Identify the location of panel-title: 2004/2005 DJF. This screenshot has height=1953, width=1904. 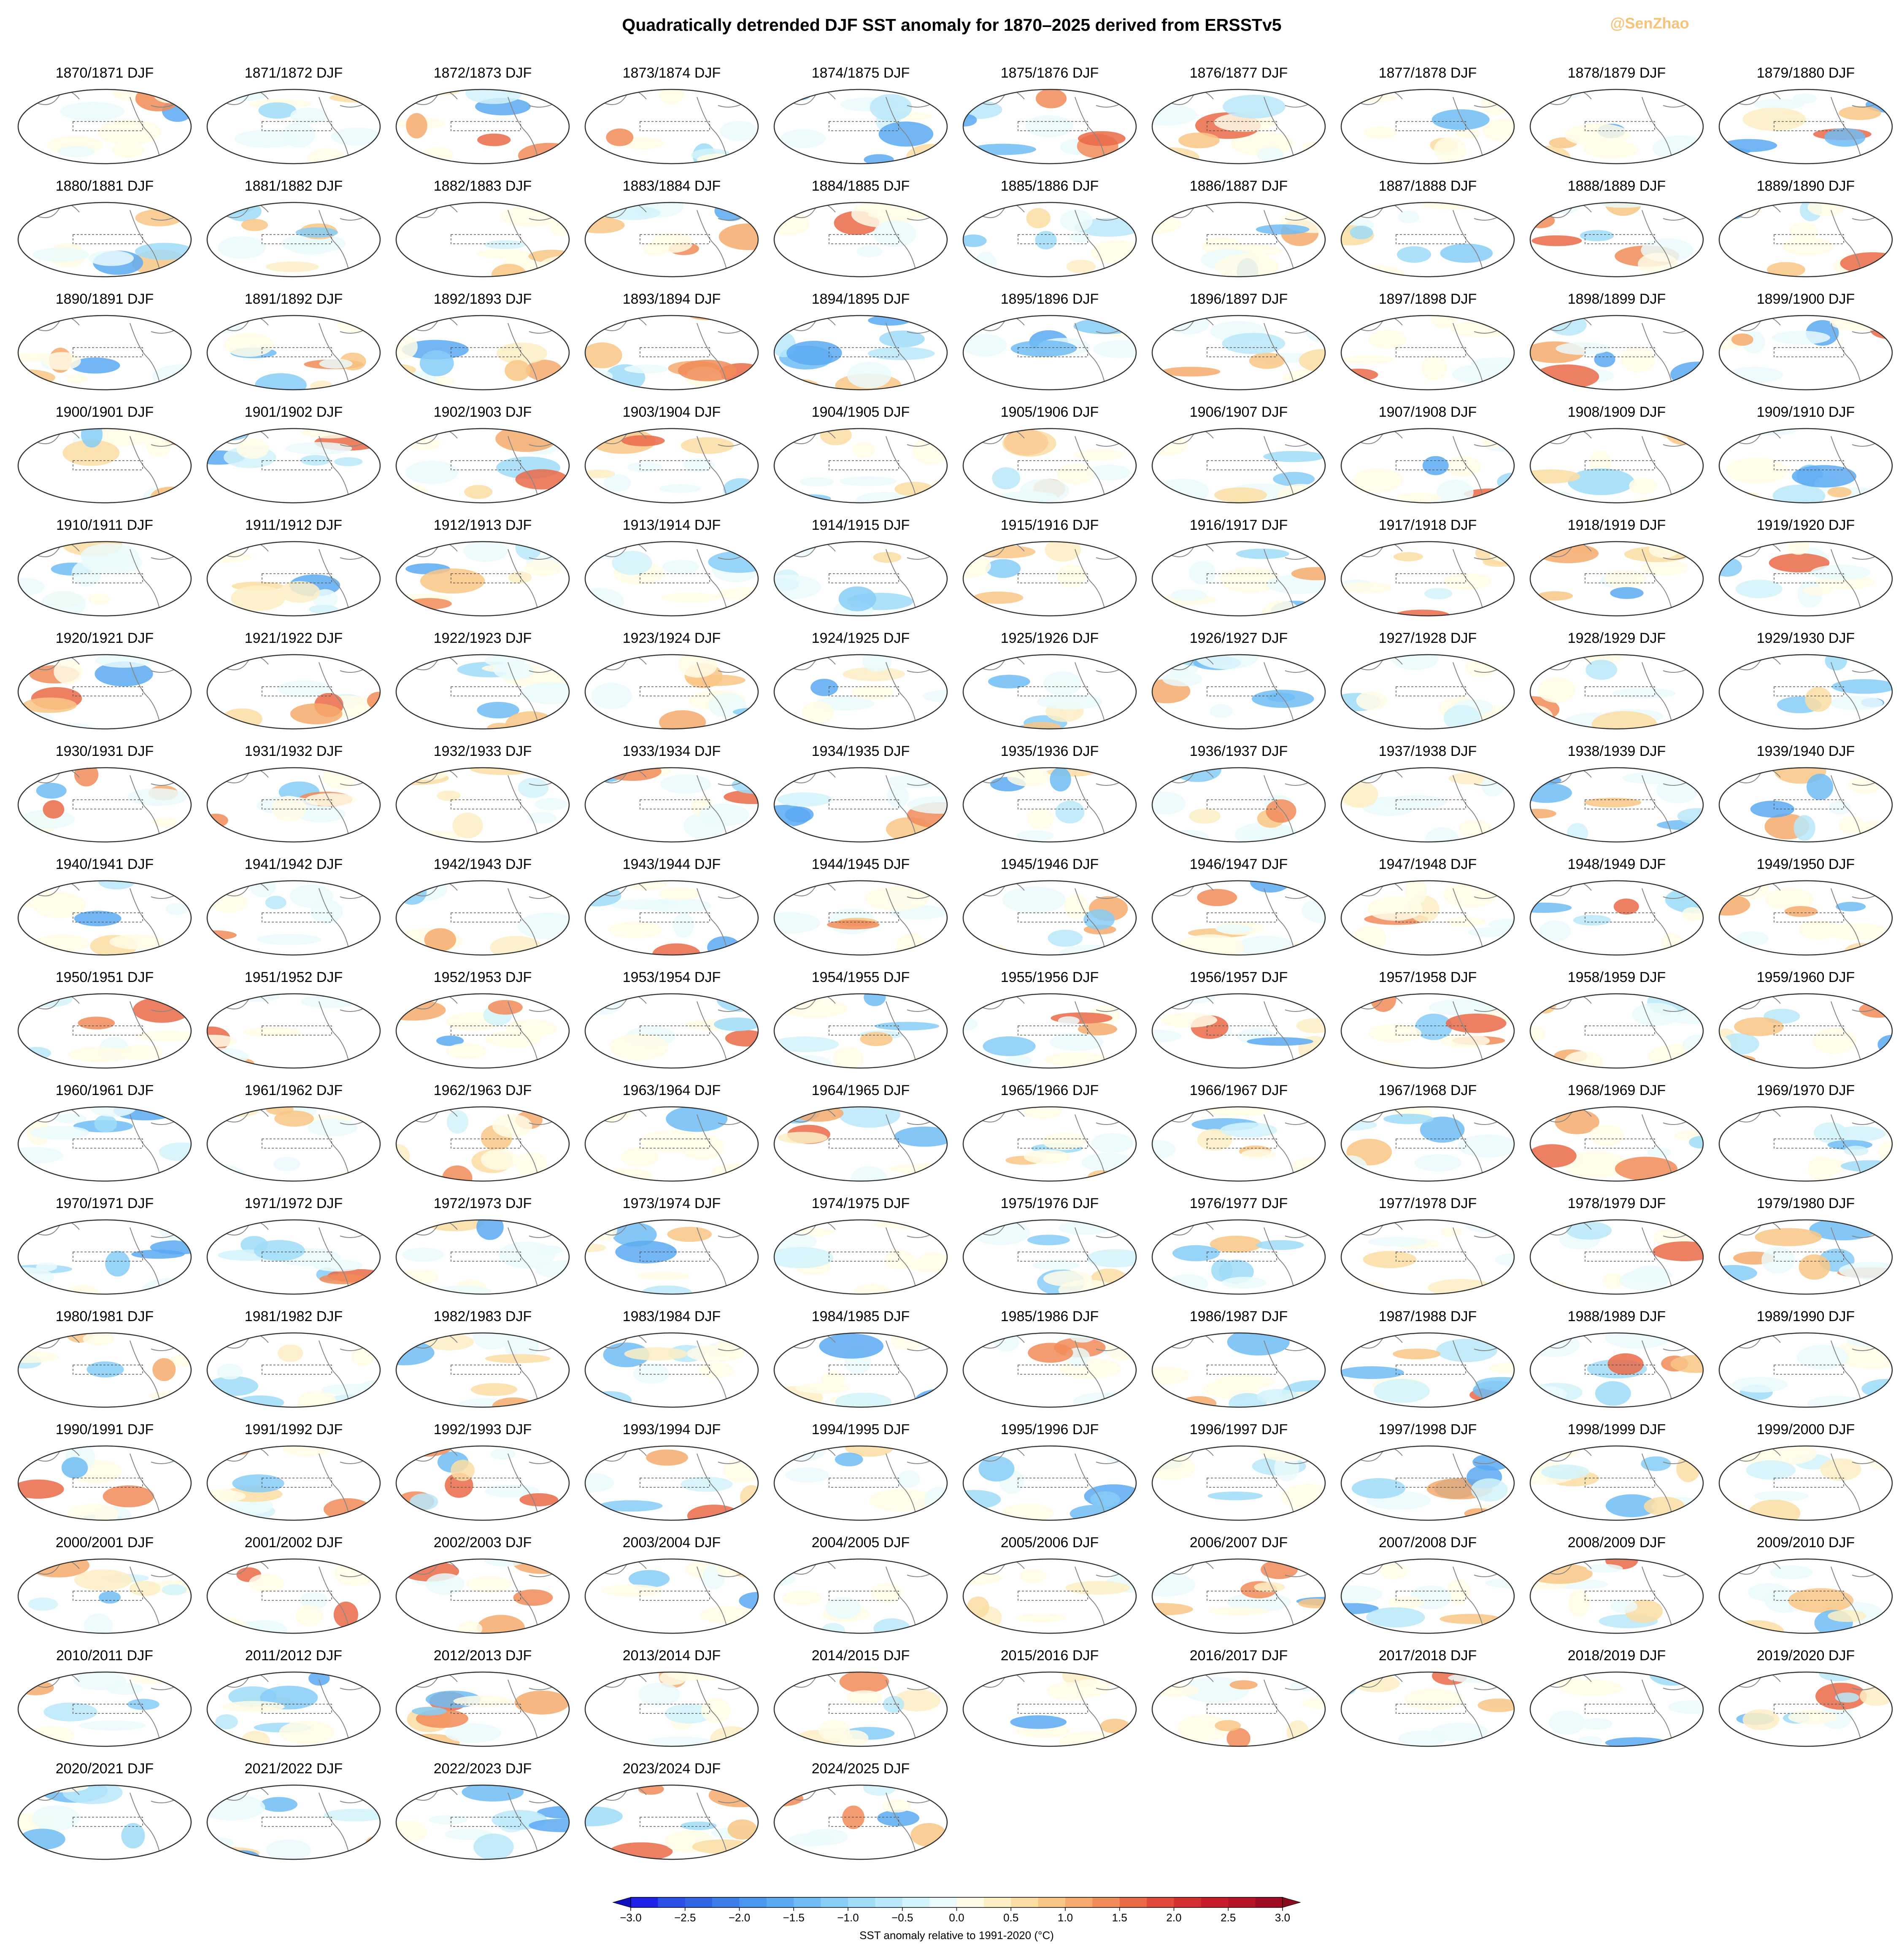
(861, 1543).